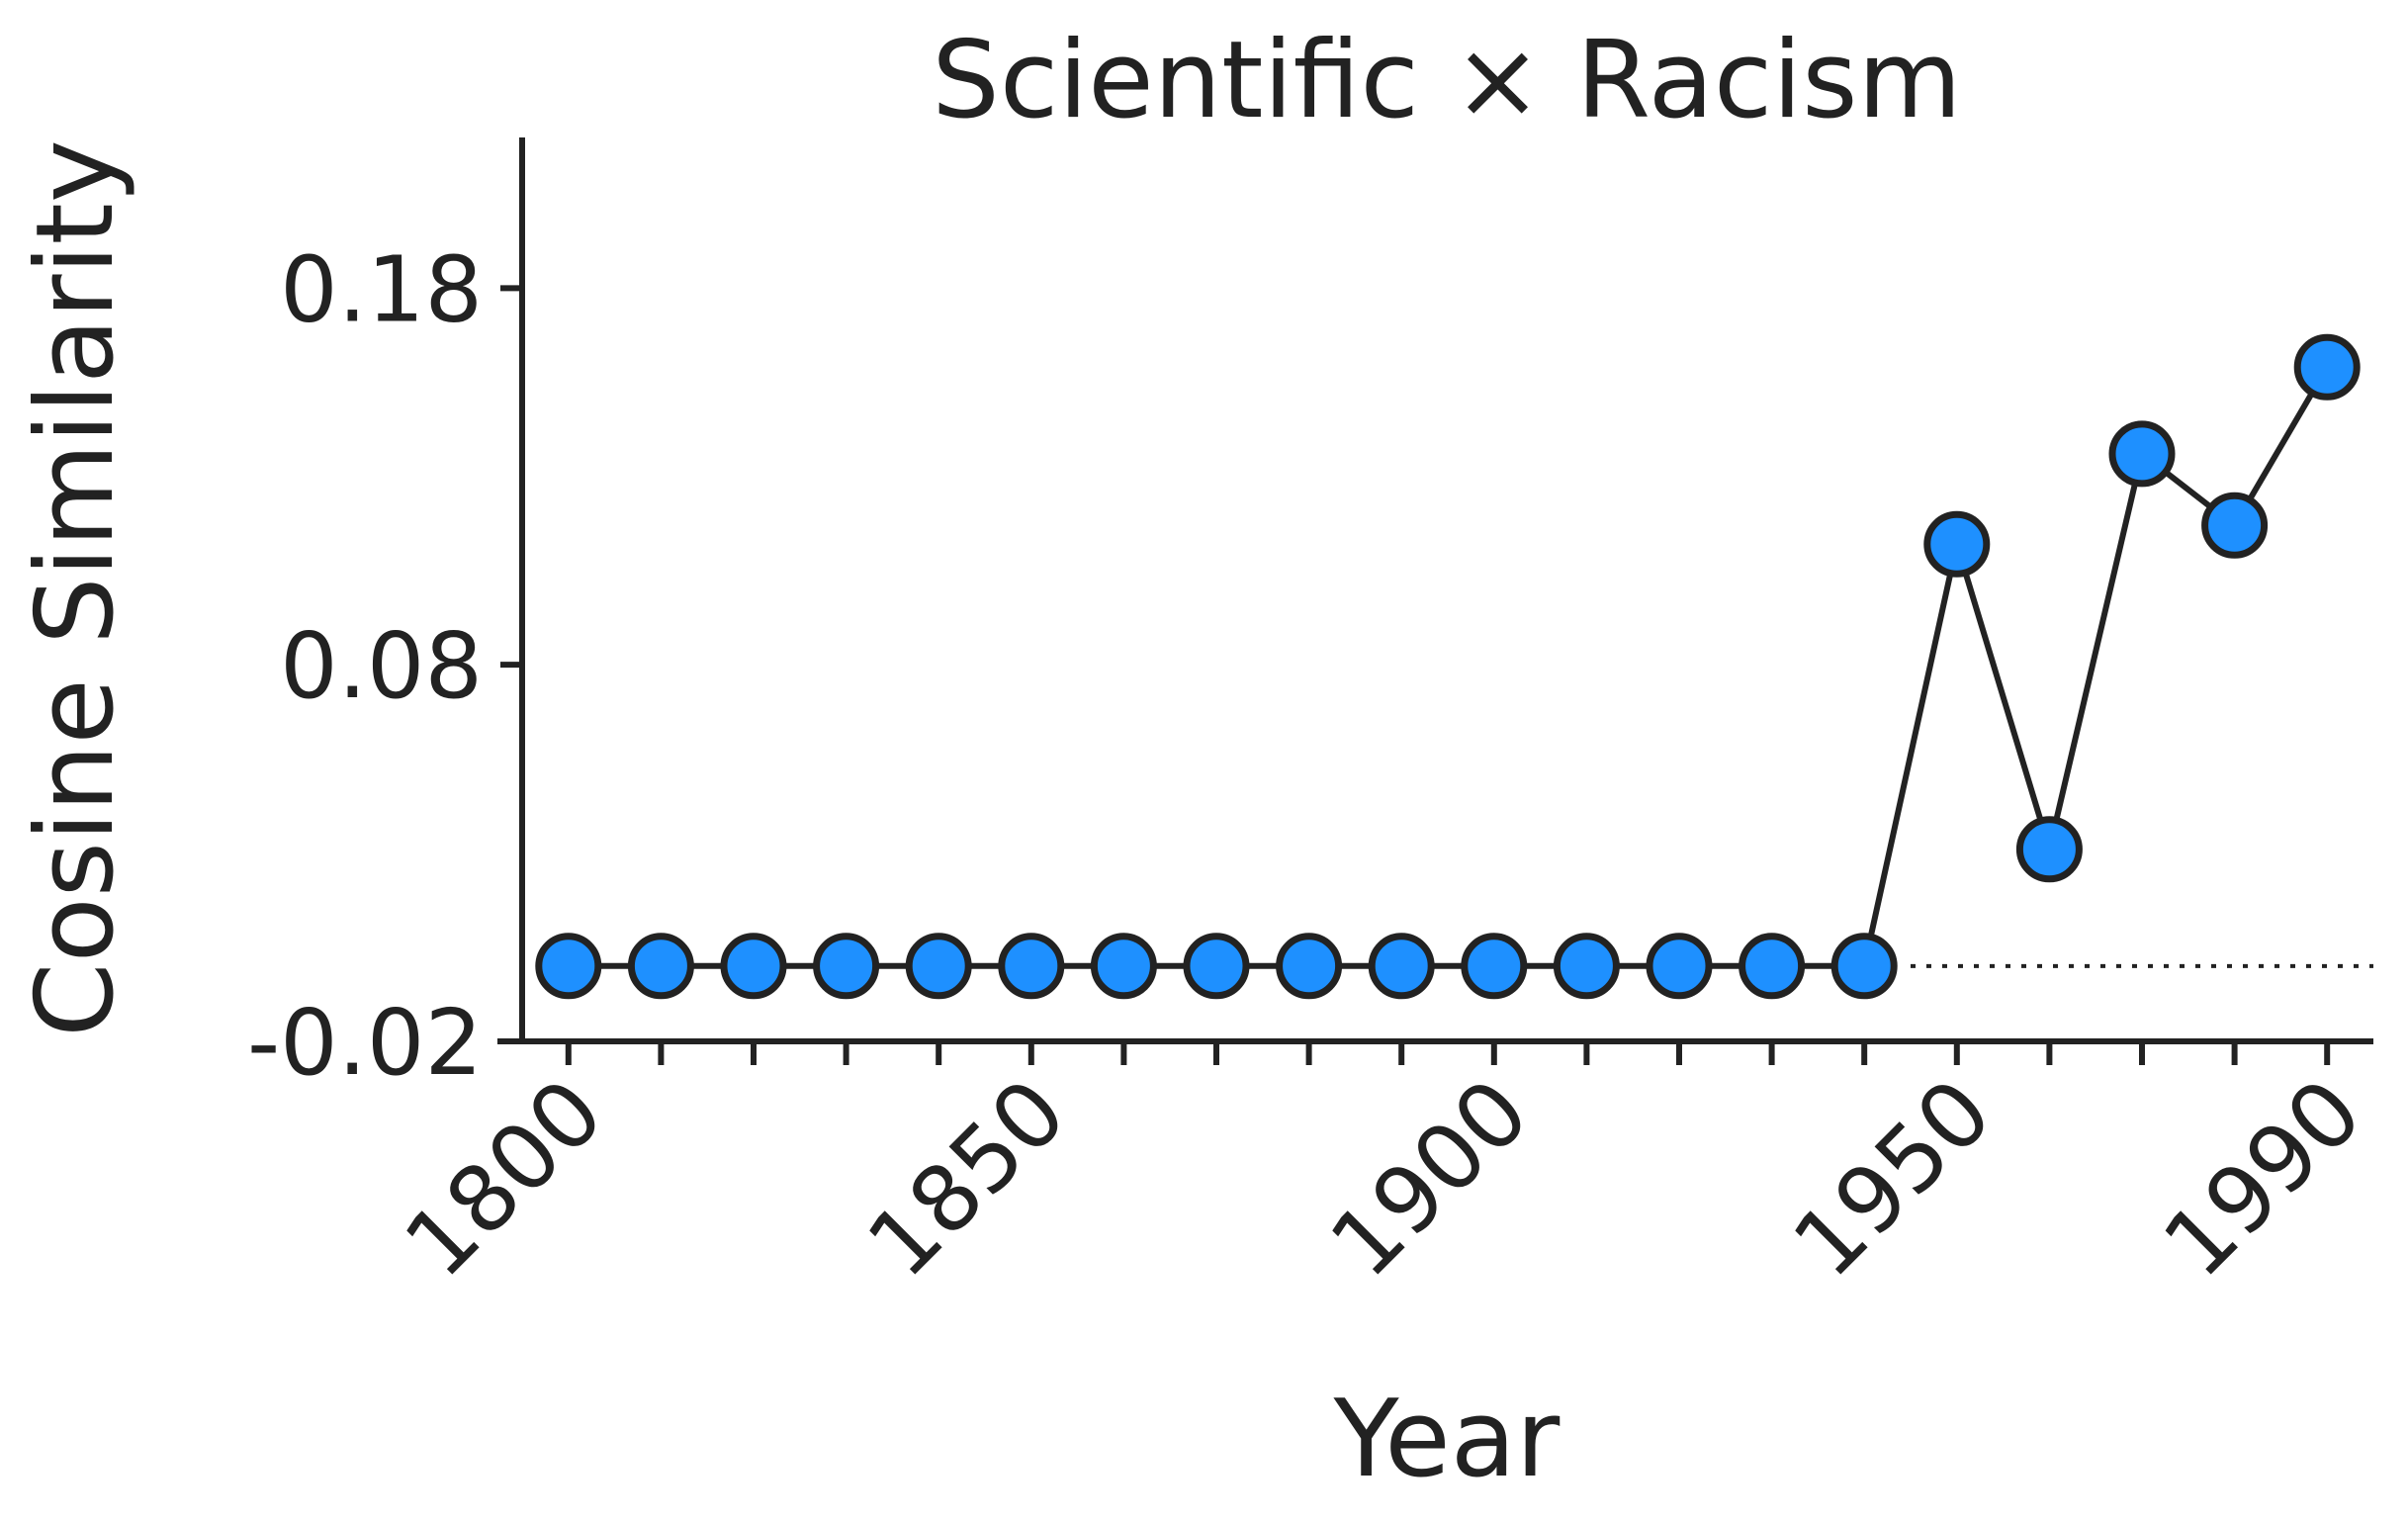  Describe the element at coordinates (365, 1043) in the screenshot. I see `y-tick-label: -0.02` at that location.